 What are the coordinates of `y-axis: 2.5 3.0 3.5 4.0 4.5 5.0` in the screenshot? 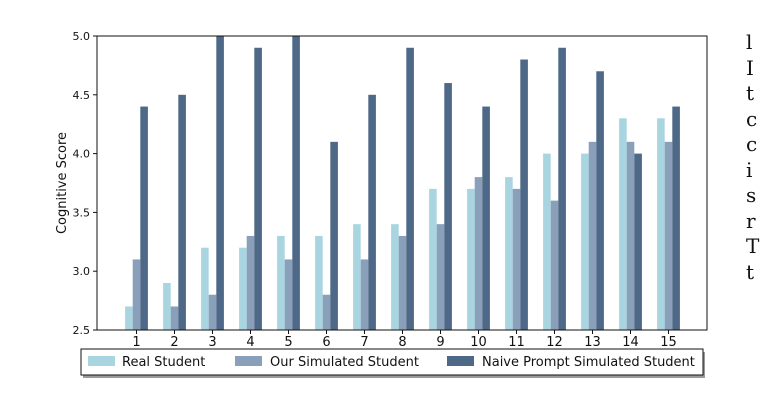 It's located at (85, 183).